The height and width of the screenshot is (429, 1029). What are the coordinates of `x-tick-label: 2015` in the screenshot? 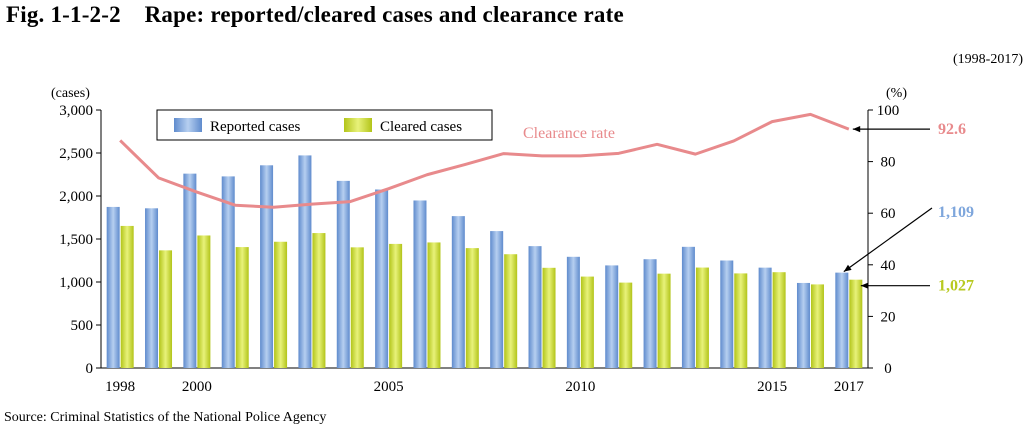 It's located at (772, 387).